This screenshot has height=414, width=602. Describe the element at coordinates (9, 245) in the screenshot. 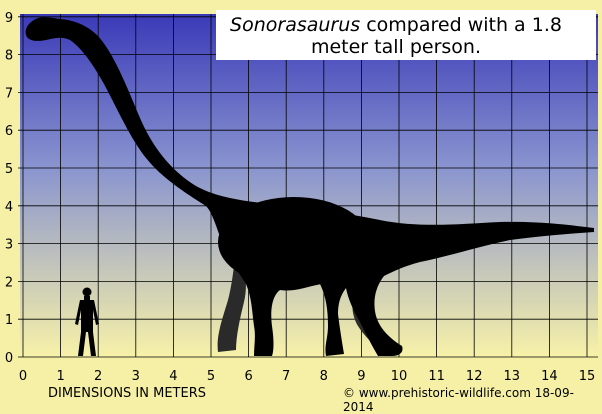

I see `y-tick-label: 3` at that location.